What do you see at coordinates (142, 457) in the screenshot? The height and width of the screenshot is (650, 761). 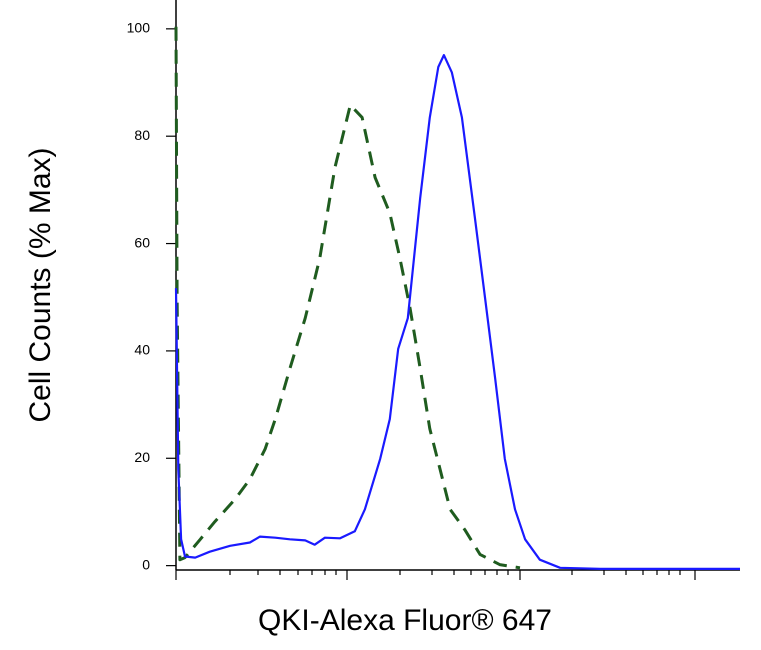 I see `y-tick-label: 20` at bounding box center [142, 457].